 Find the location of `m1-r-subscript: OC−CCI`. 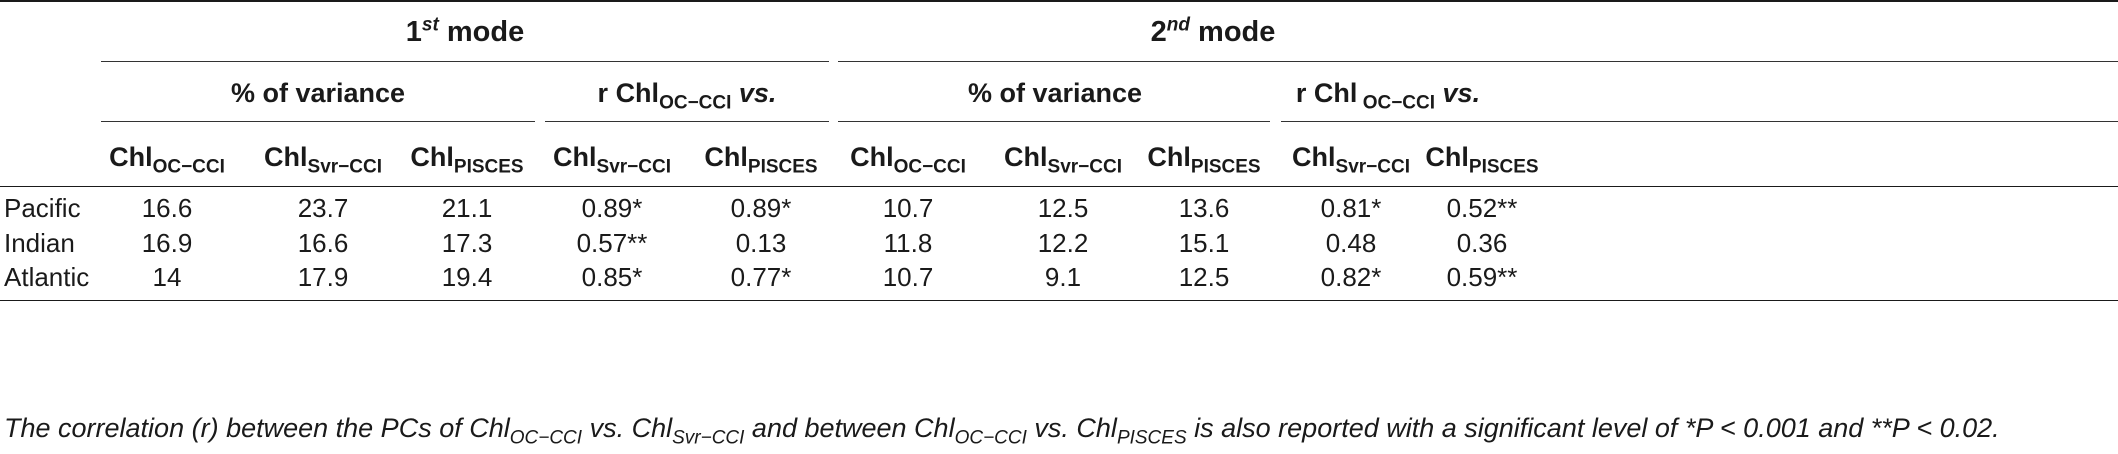

m1-r-subscript: OC−CCI is located at coordinates (695, 103).